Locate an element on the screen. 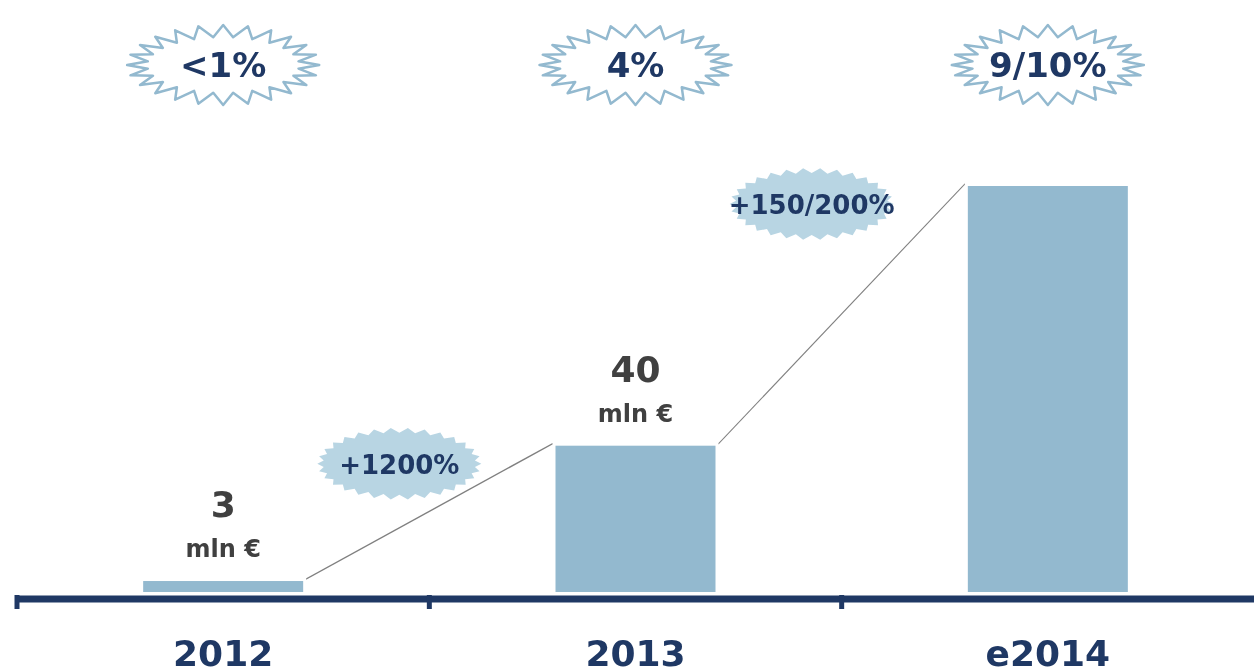  x-tick-label: 2012 is located at coordinates (223, 652).